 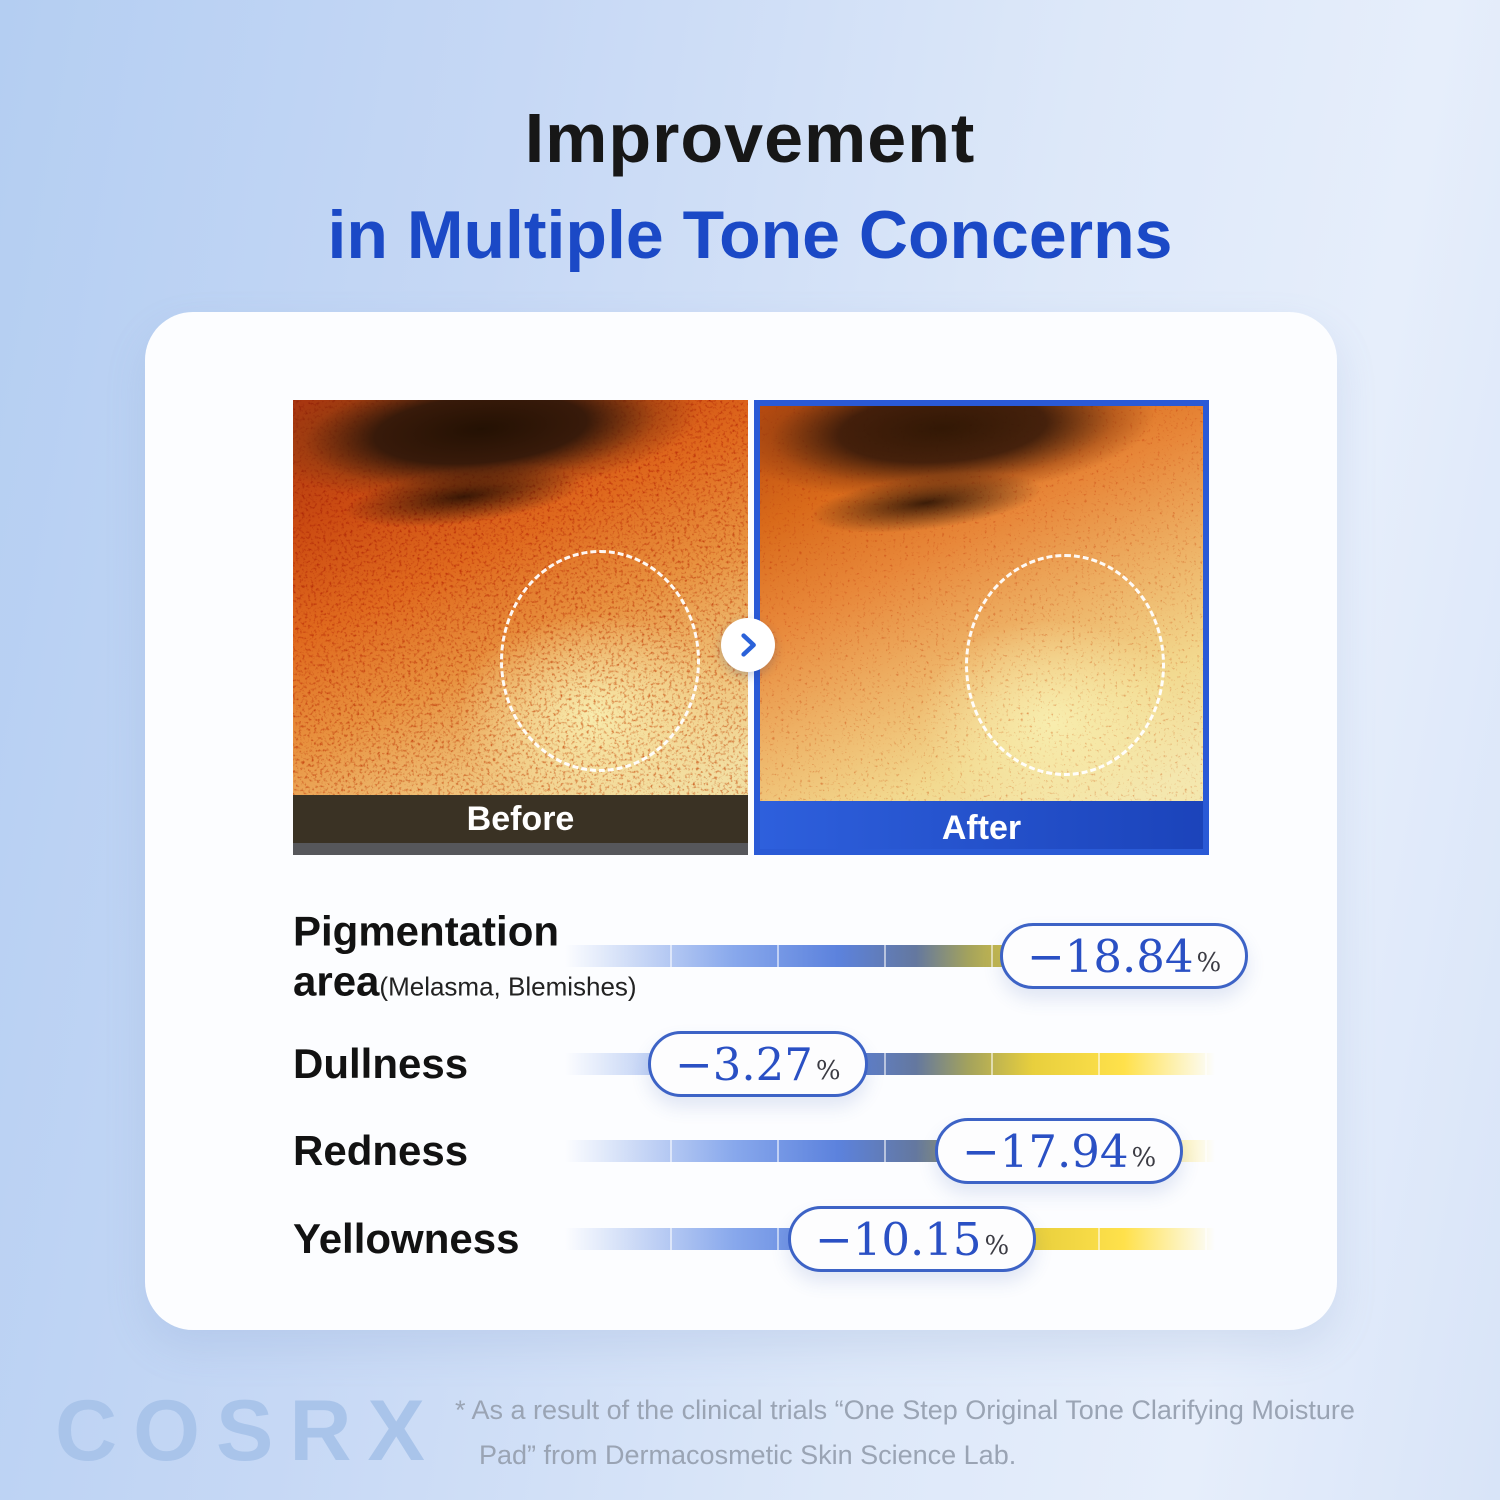 What do you see at coordinates (381, 1151) in the screenshot?
I see `stat-label: Redness` at bounding box center [381, 1151].